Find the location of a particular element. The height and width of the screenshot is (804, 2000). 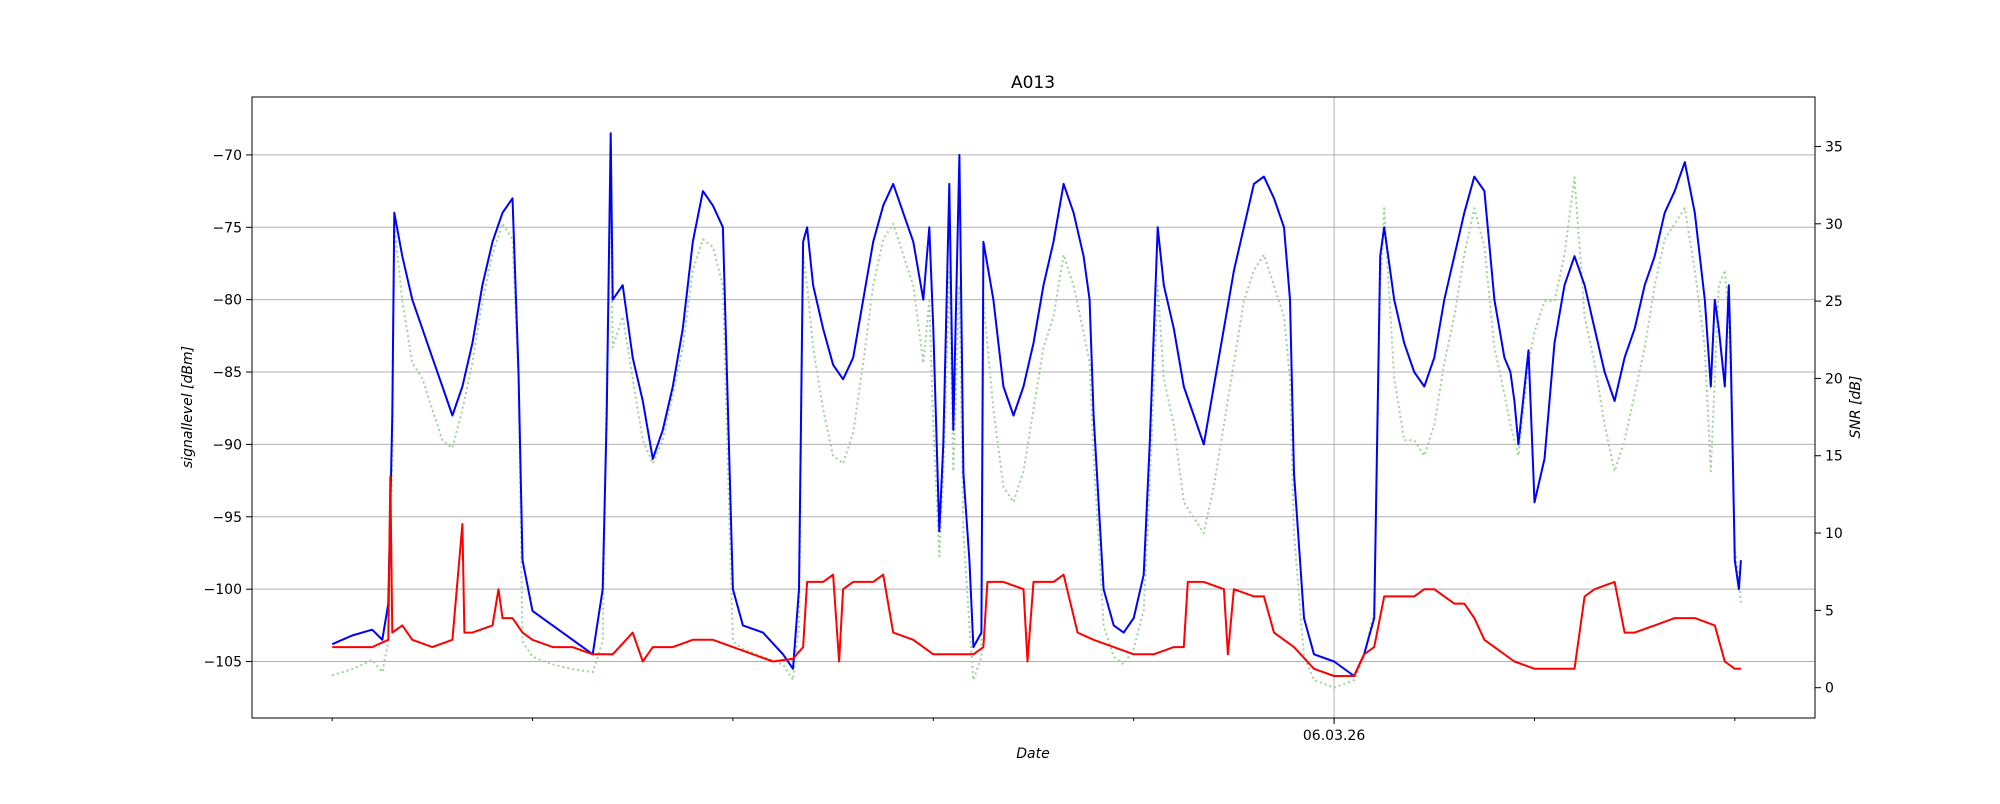

left-tick-label: −70 is located at coordinates (227, 156).